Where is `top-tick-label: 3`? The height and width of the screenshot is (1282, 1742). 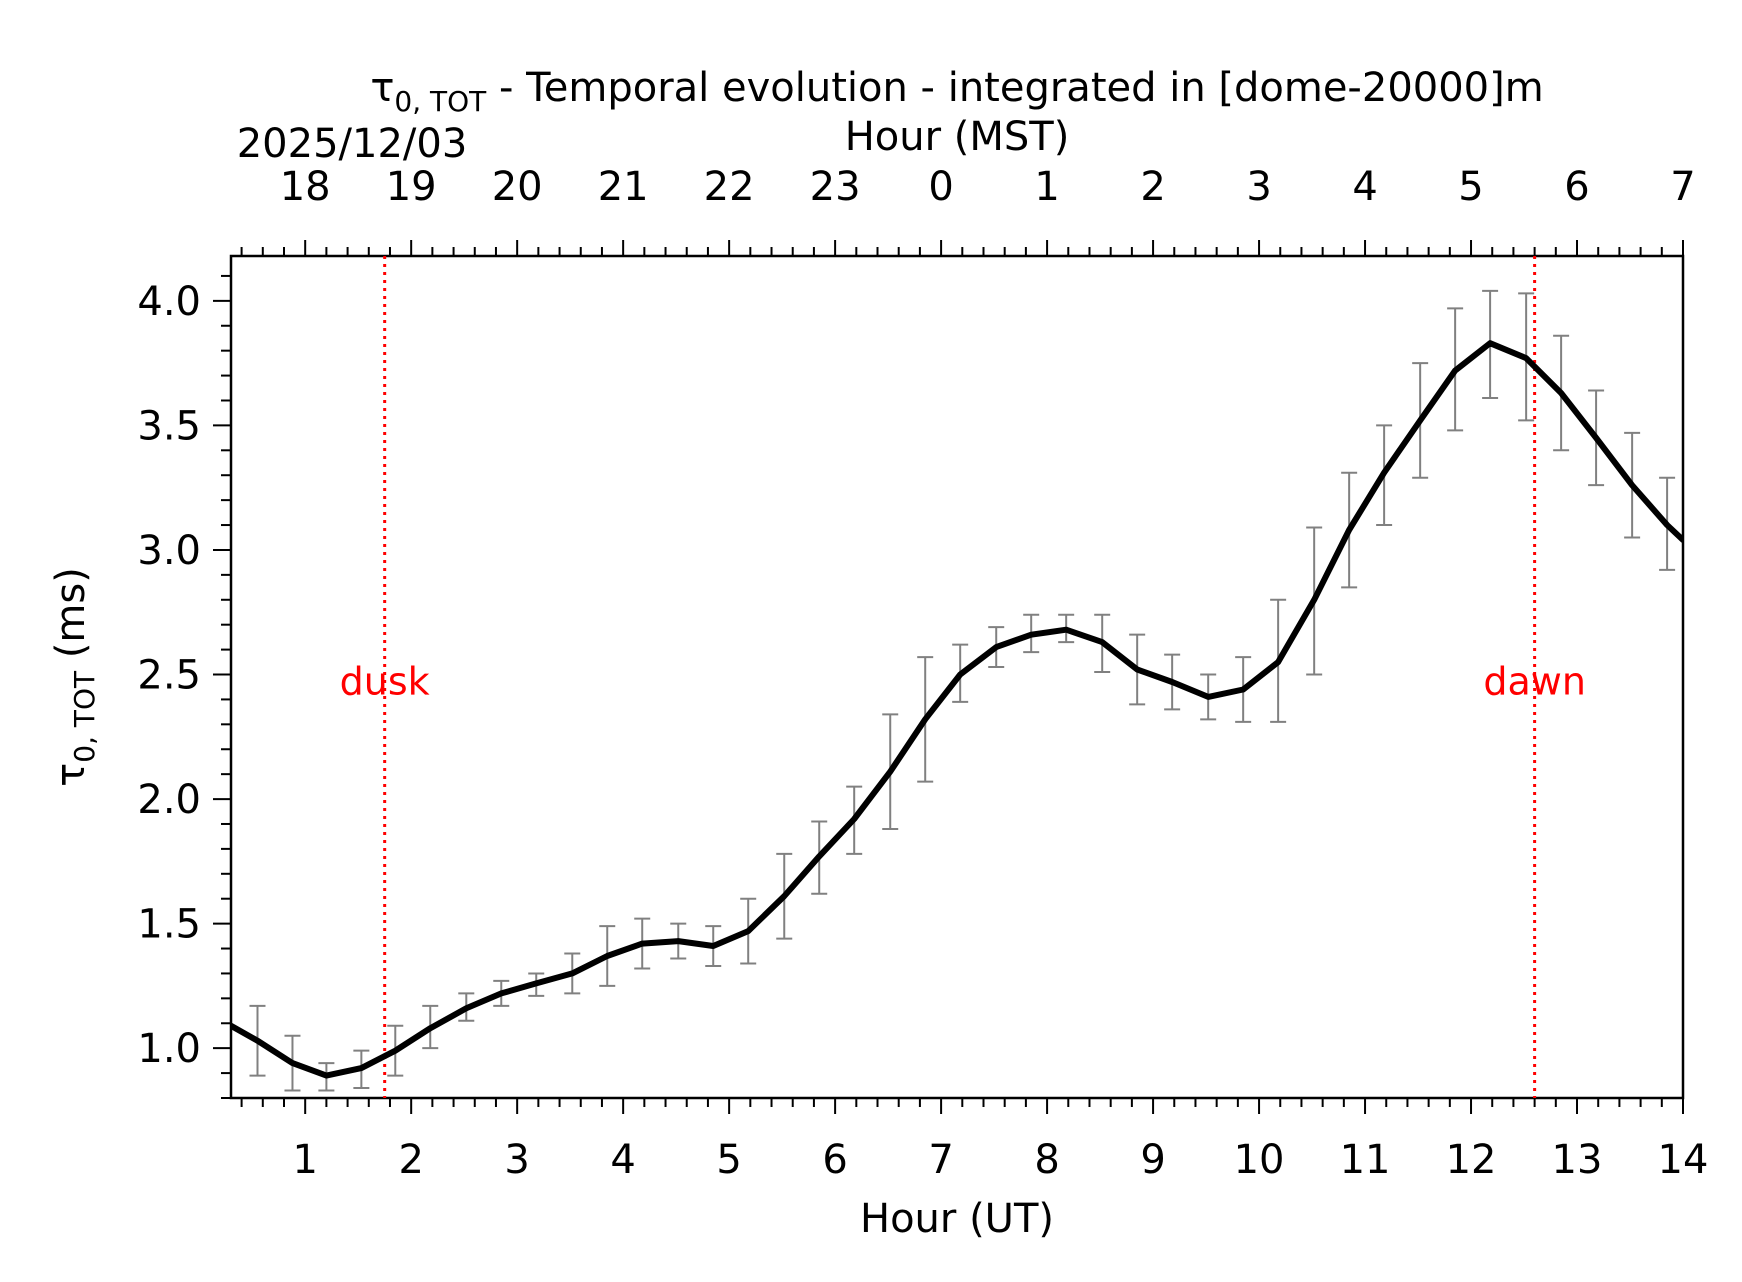 top-tick-label: 3 is located at coordinates (1258, 187).